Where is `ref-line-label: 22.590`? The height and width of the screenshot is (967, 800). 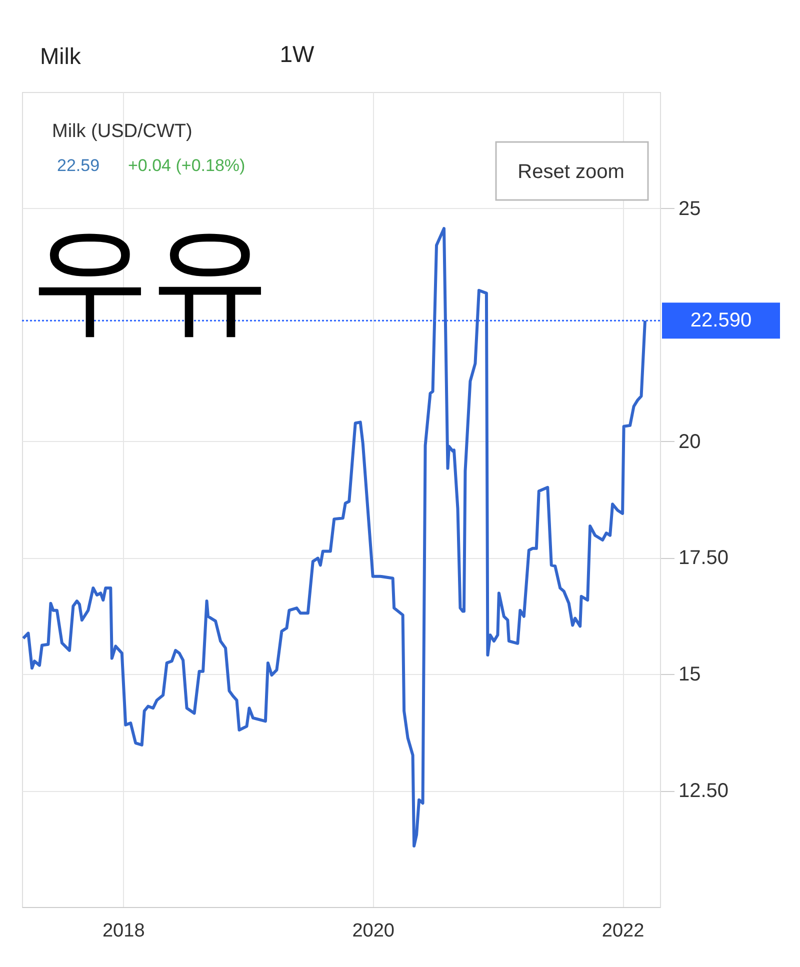
ref-line-label: 22.590 is located at coordinates (721, 321).